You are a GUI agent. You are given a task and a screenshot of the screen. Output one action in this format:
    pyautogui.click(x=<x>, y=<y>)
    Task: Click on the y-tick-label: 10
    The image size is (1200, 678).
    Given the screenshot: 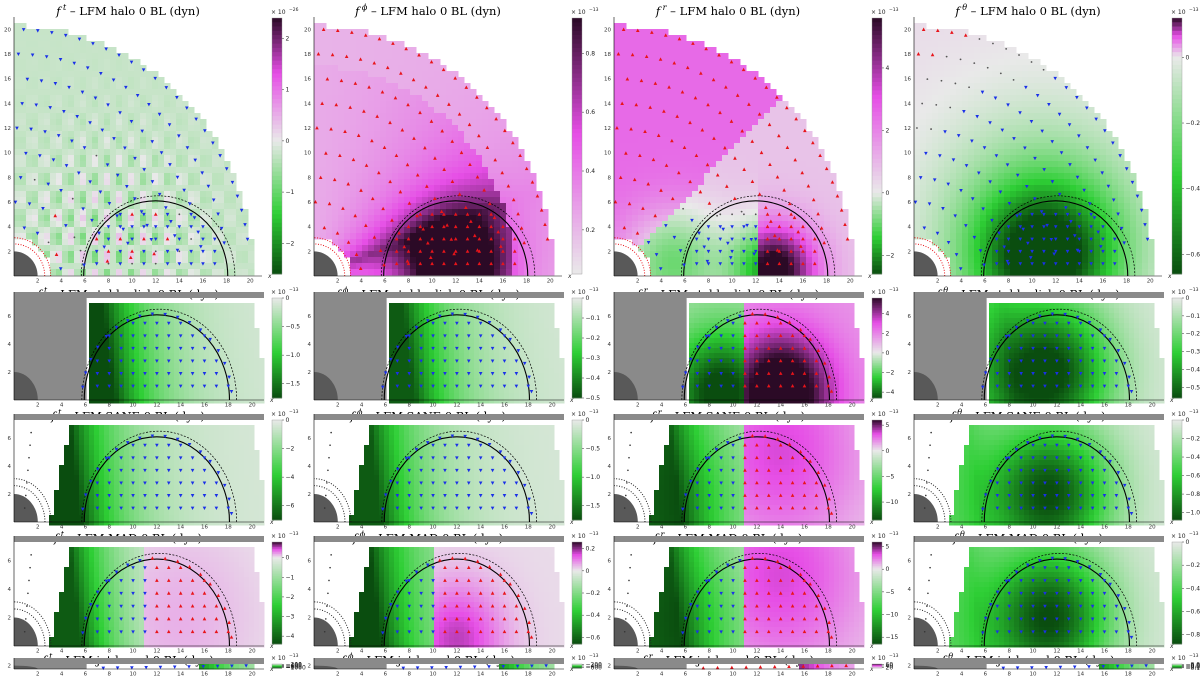 What is the action you would take?
    pyautogui.click(x=307, y=154)
    